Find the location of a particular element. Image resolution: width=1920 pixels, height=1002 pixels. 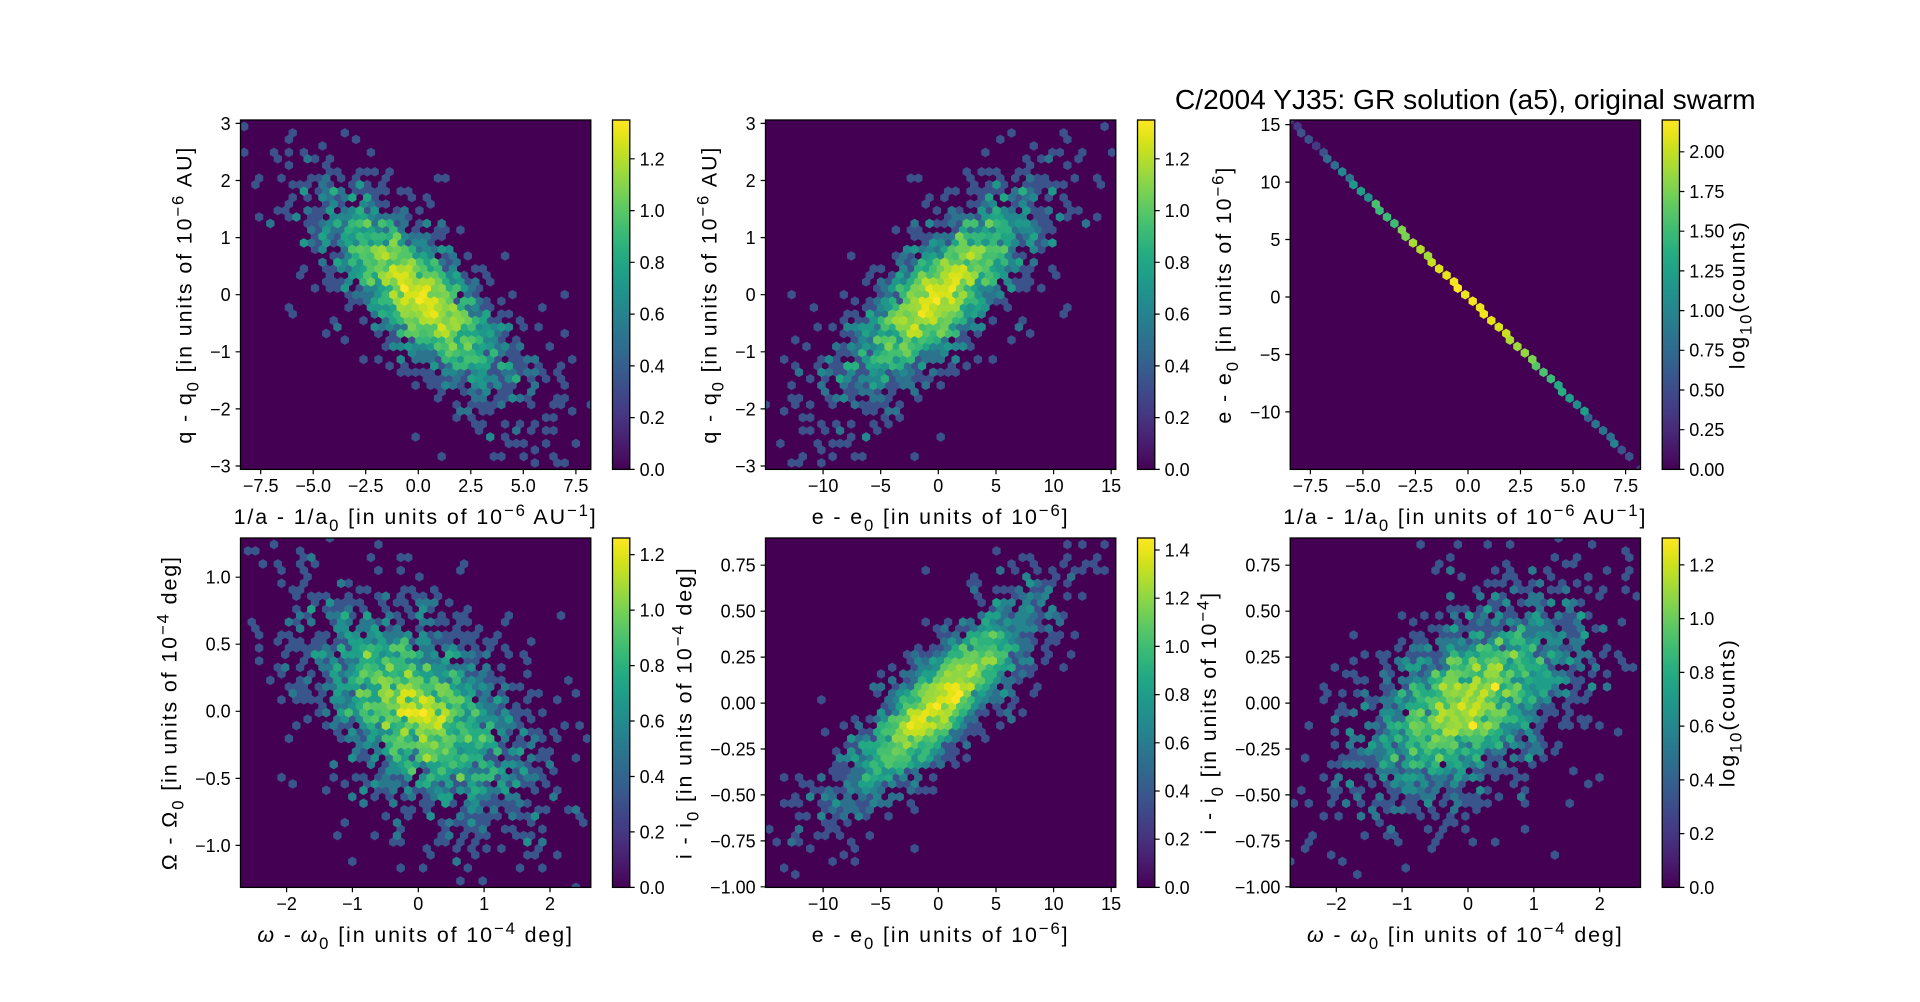

svg-text: 0.2 is located at coordinates (652, 832).